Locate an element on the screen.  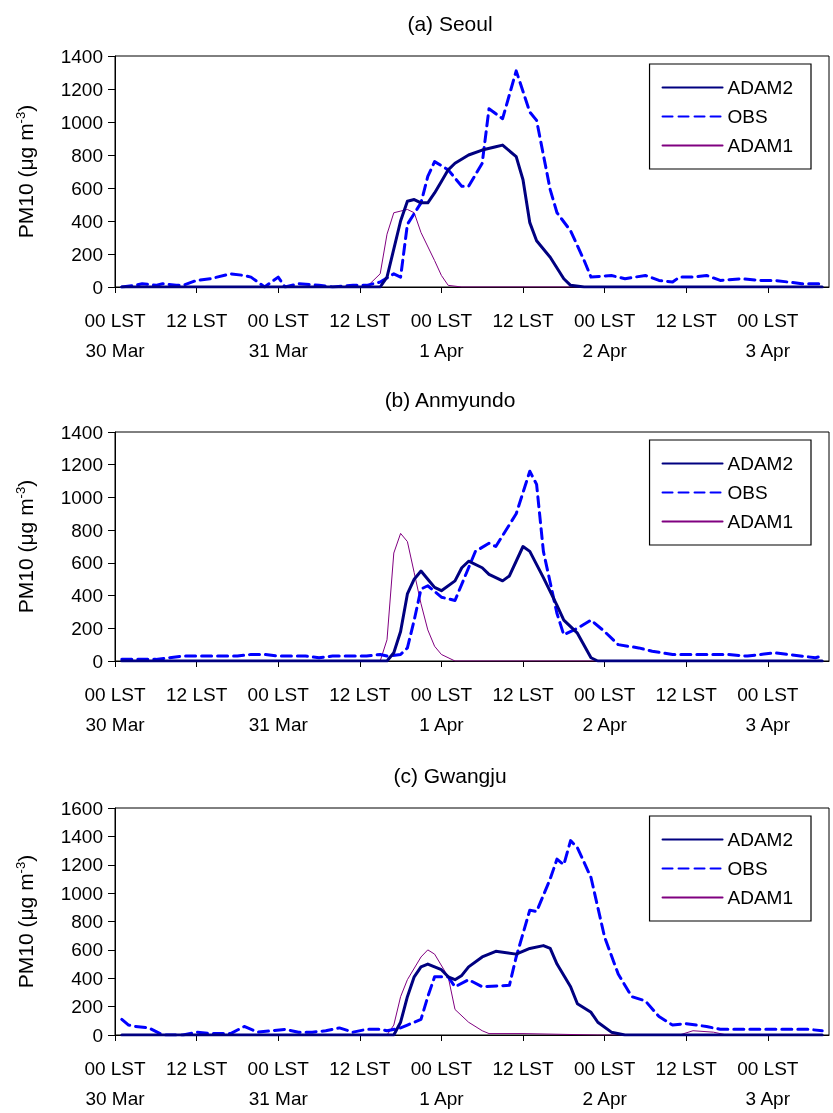
chart-title: (a) Seoul is located at coordinates (450, 23).